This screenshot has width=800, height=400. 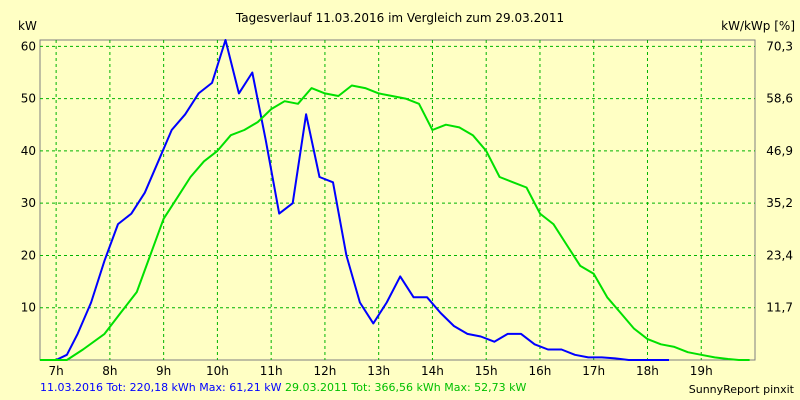 I want to click on footer-credit: SunnyReport pinxit, so click(x=741, y=389).